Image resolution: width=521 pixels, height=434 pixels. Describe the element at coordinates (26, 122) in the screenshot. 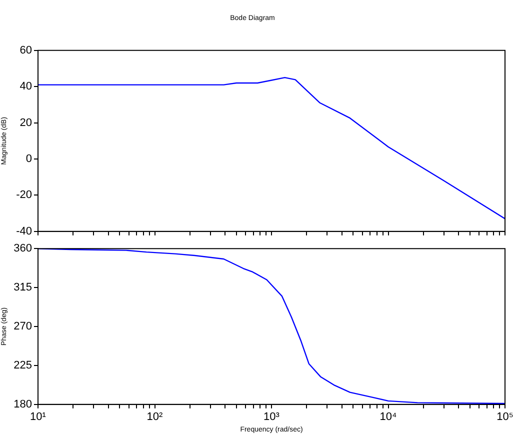

I see `y-tick-label: 20` at that location.